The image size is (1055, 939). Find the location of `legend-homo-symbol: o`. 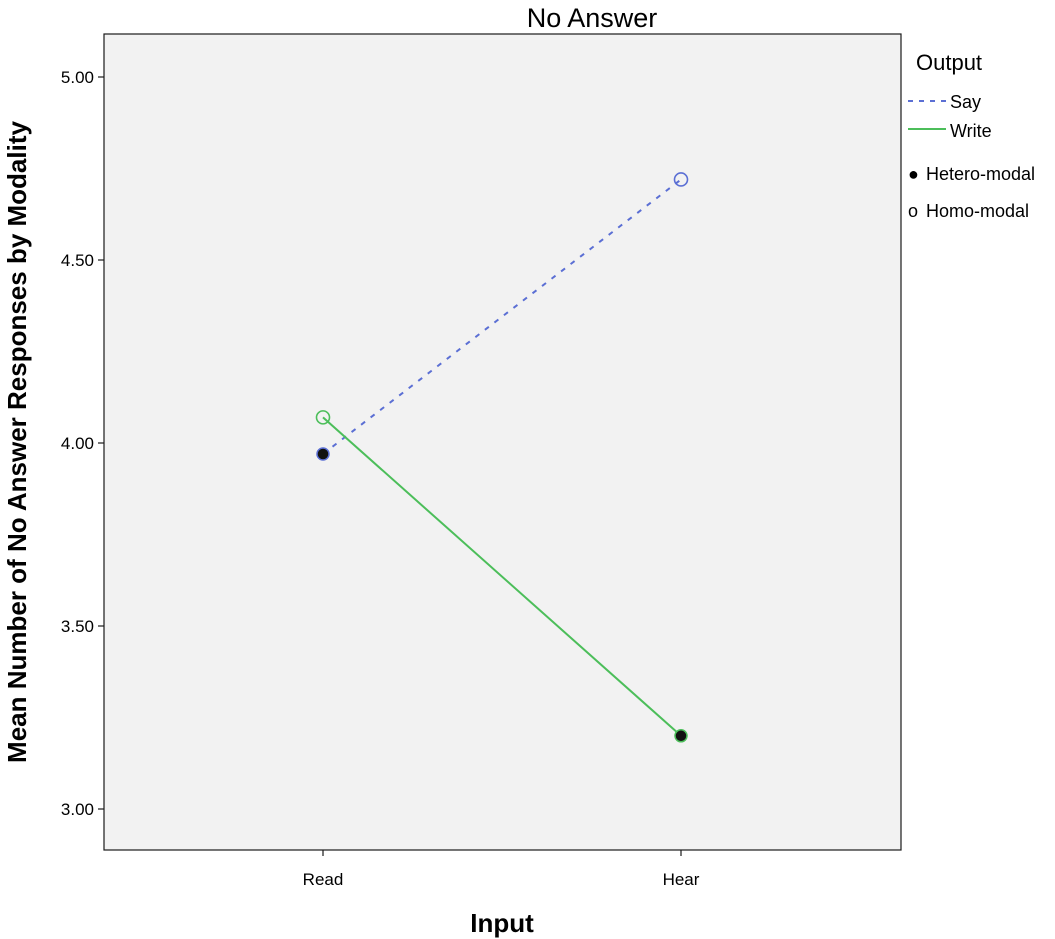

legend-homo-symbol: o is located at coordinates (913, 211).